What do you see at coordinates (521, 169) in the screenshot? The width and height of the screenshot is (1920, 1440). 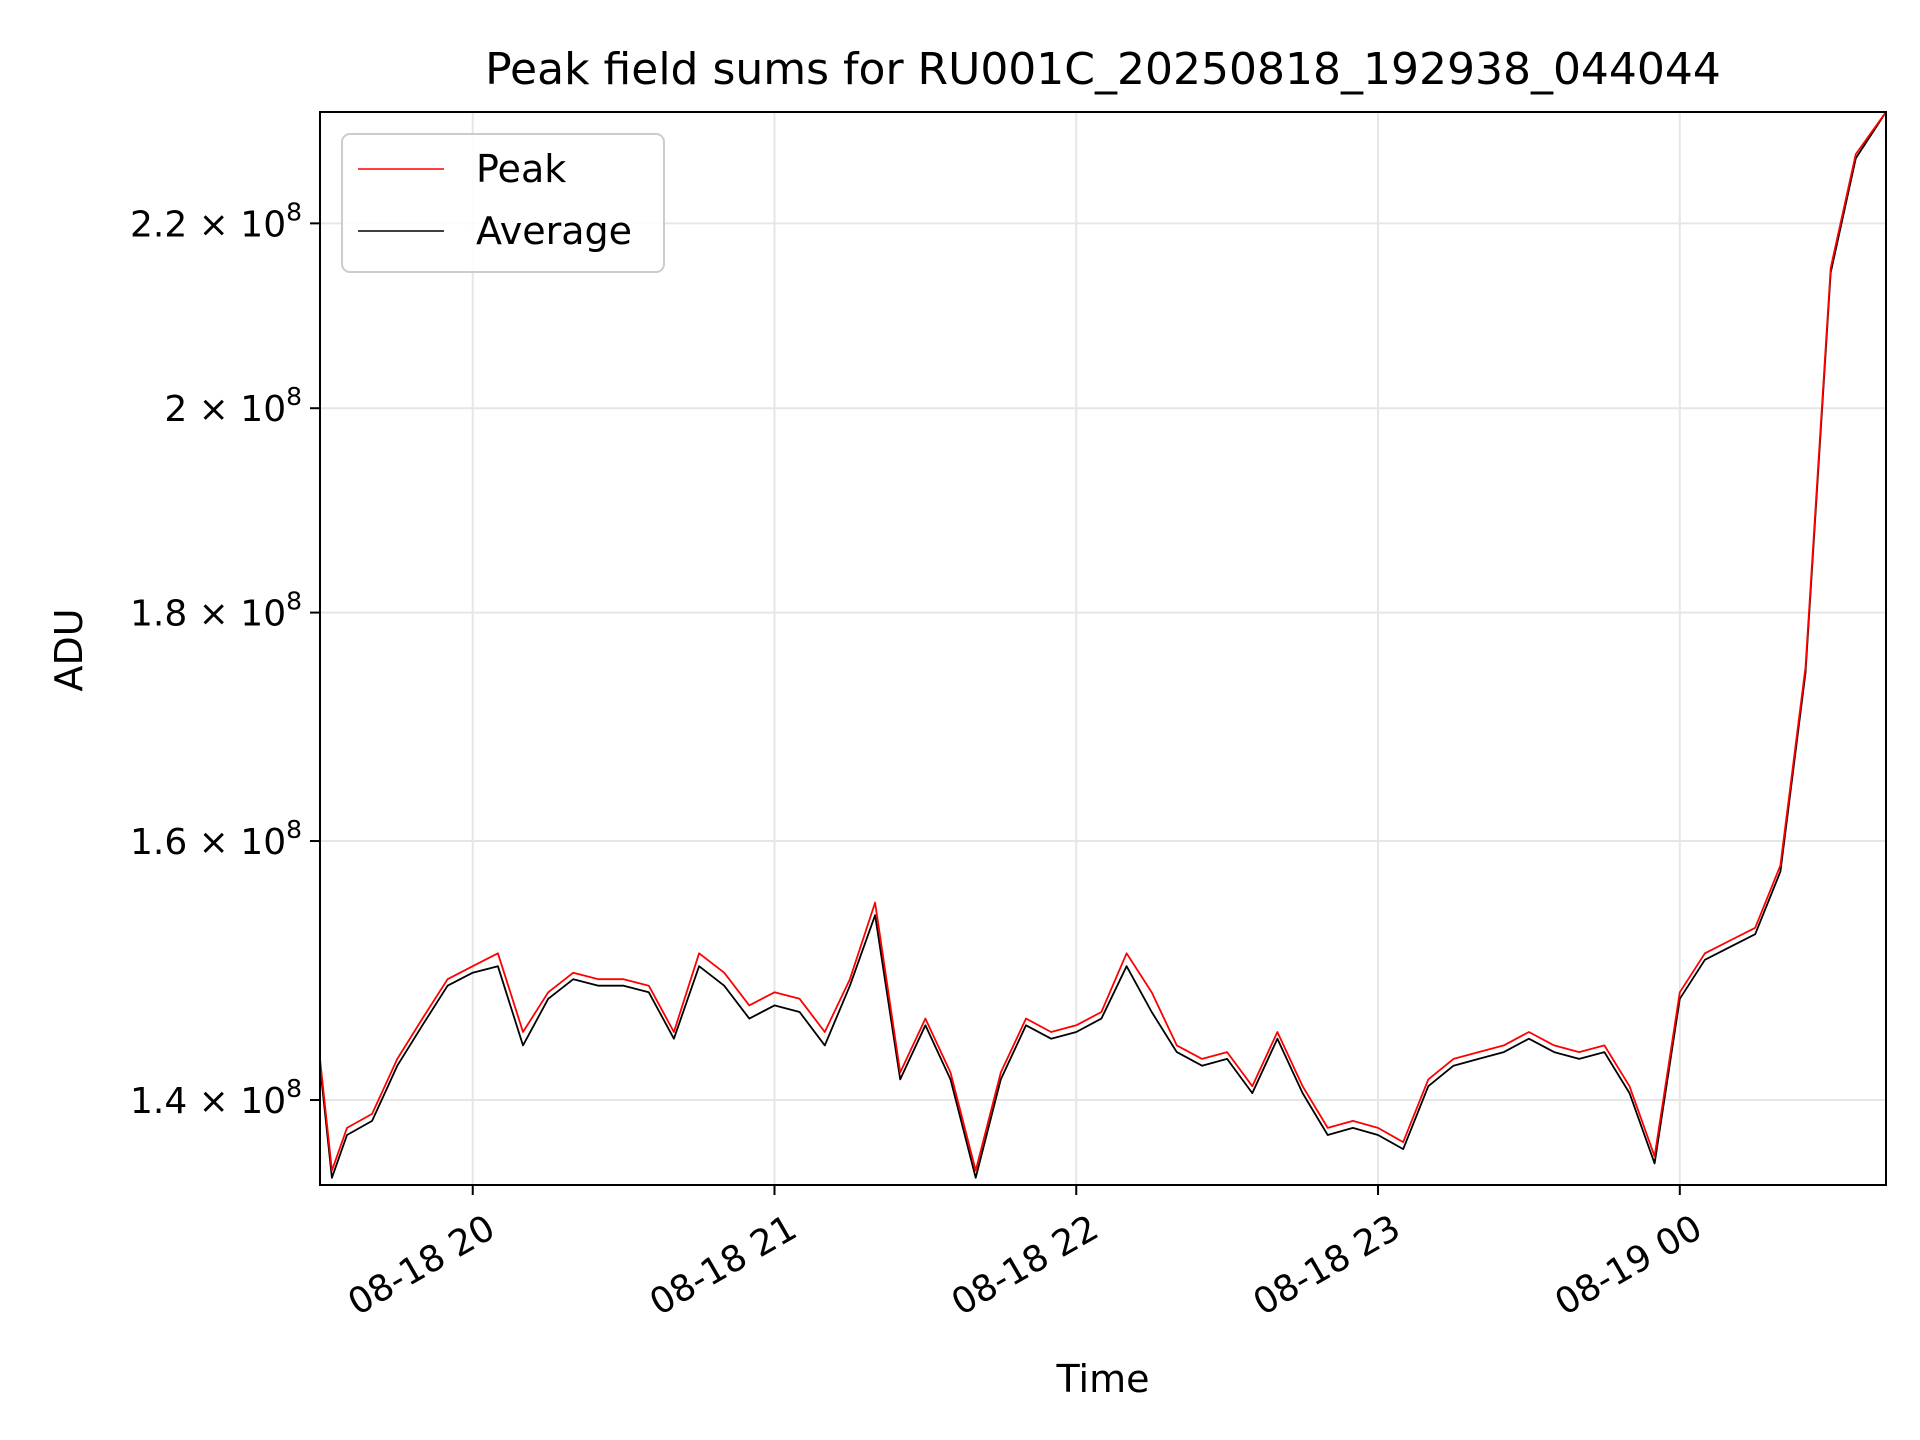 I see `legend-label-peak: Peak` at bounding box center [521, 169].